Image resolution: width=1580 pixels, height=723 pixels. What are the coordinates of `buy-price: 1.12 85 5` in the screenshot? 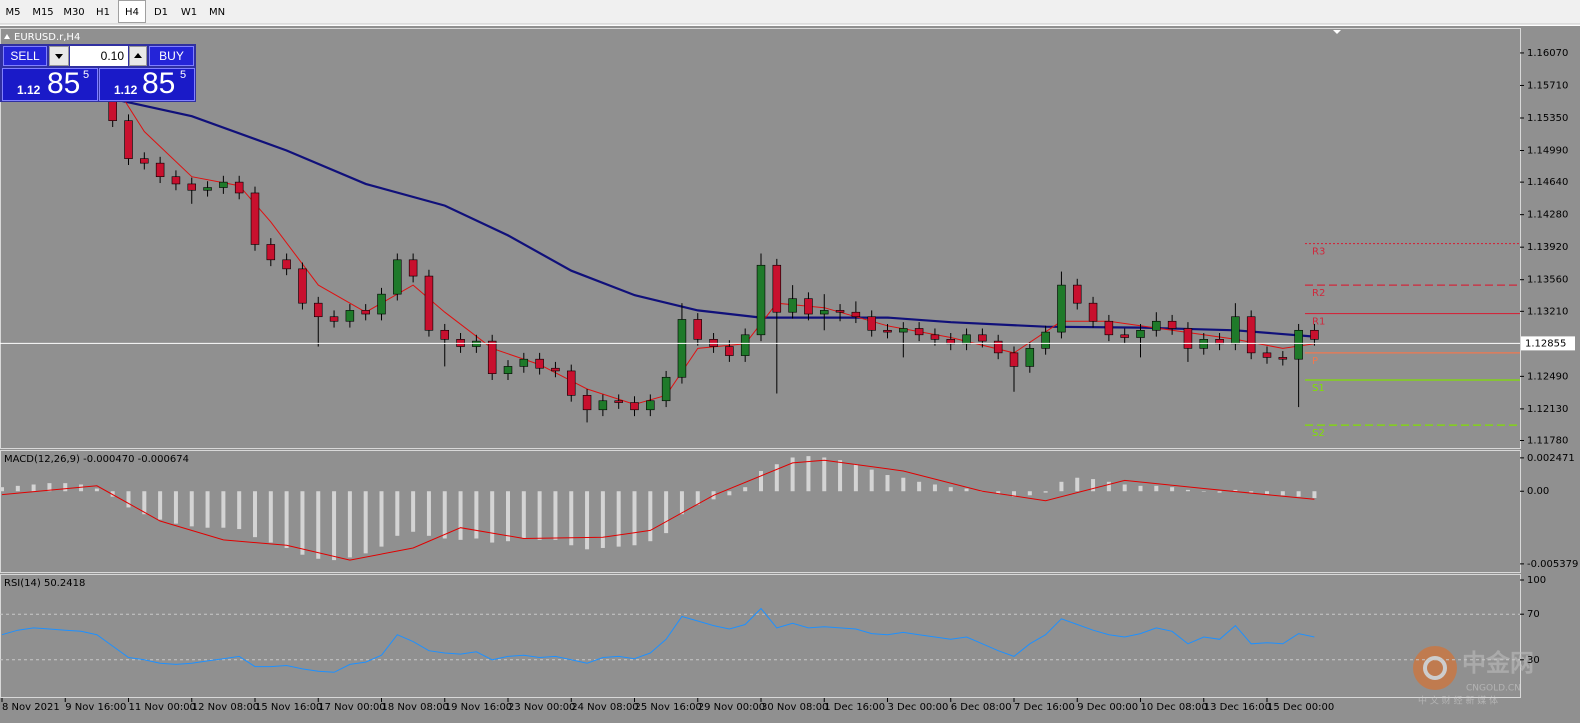 It's located at (147, 84).